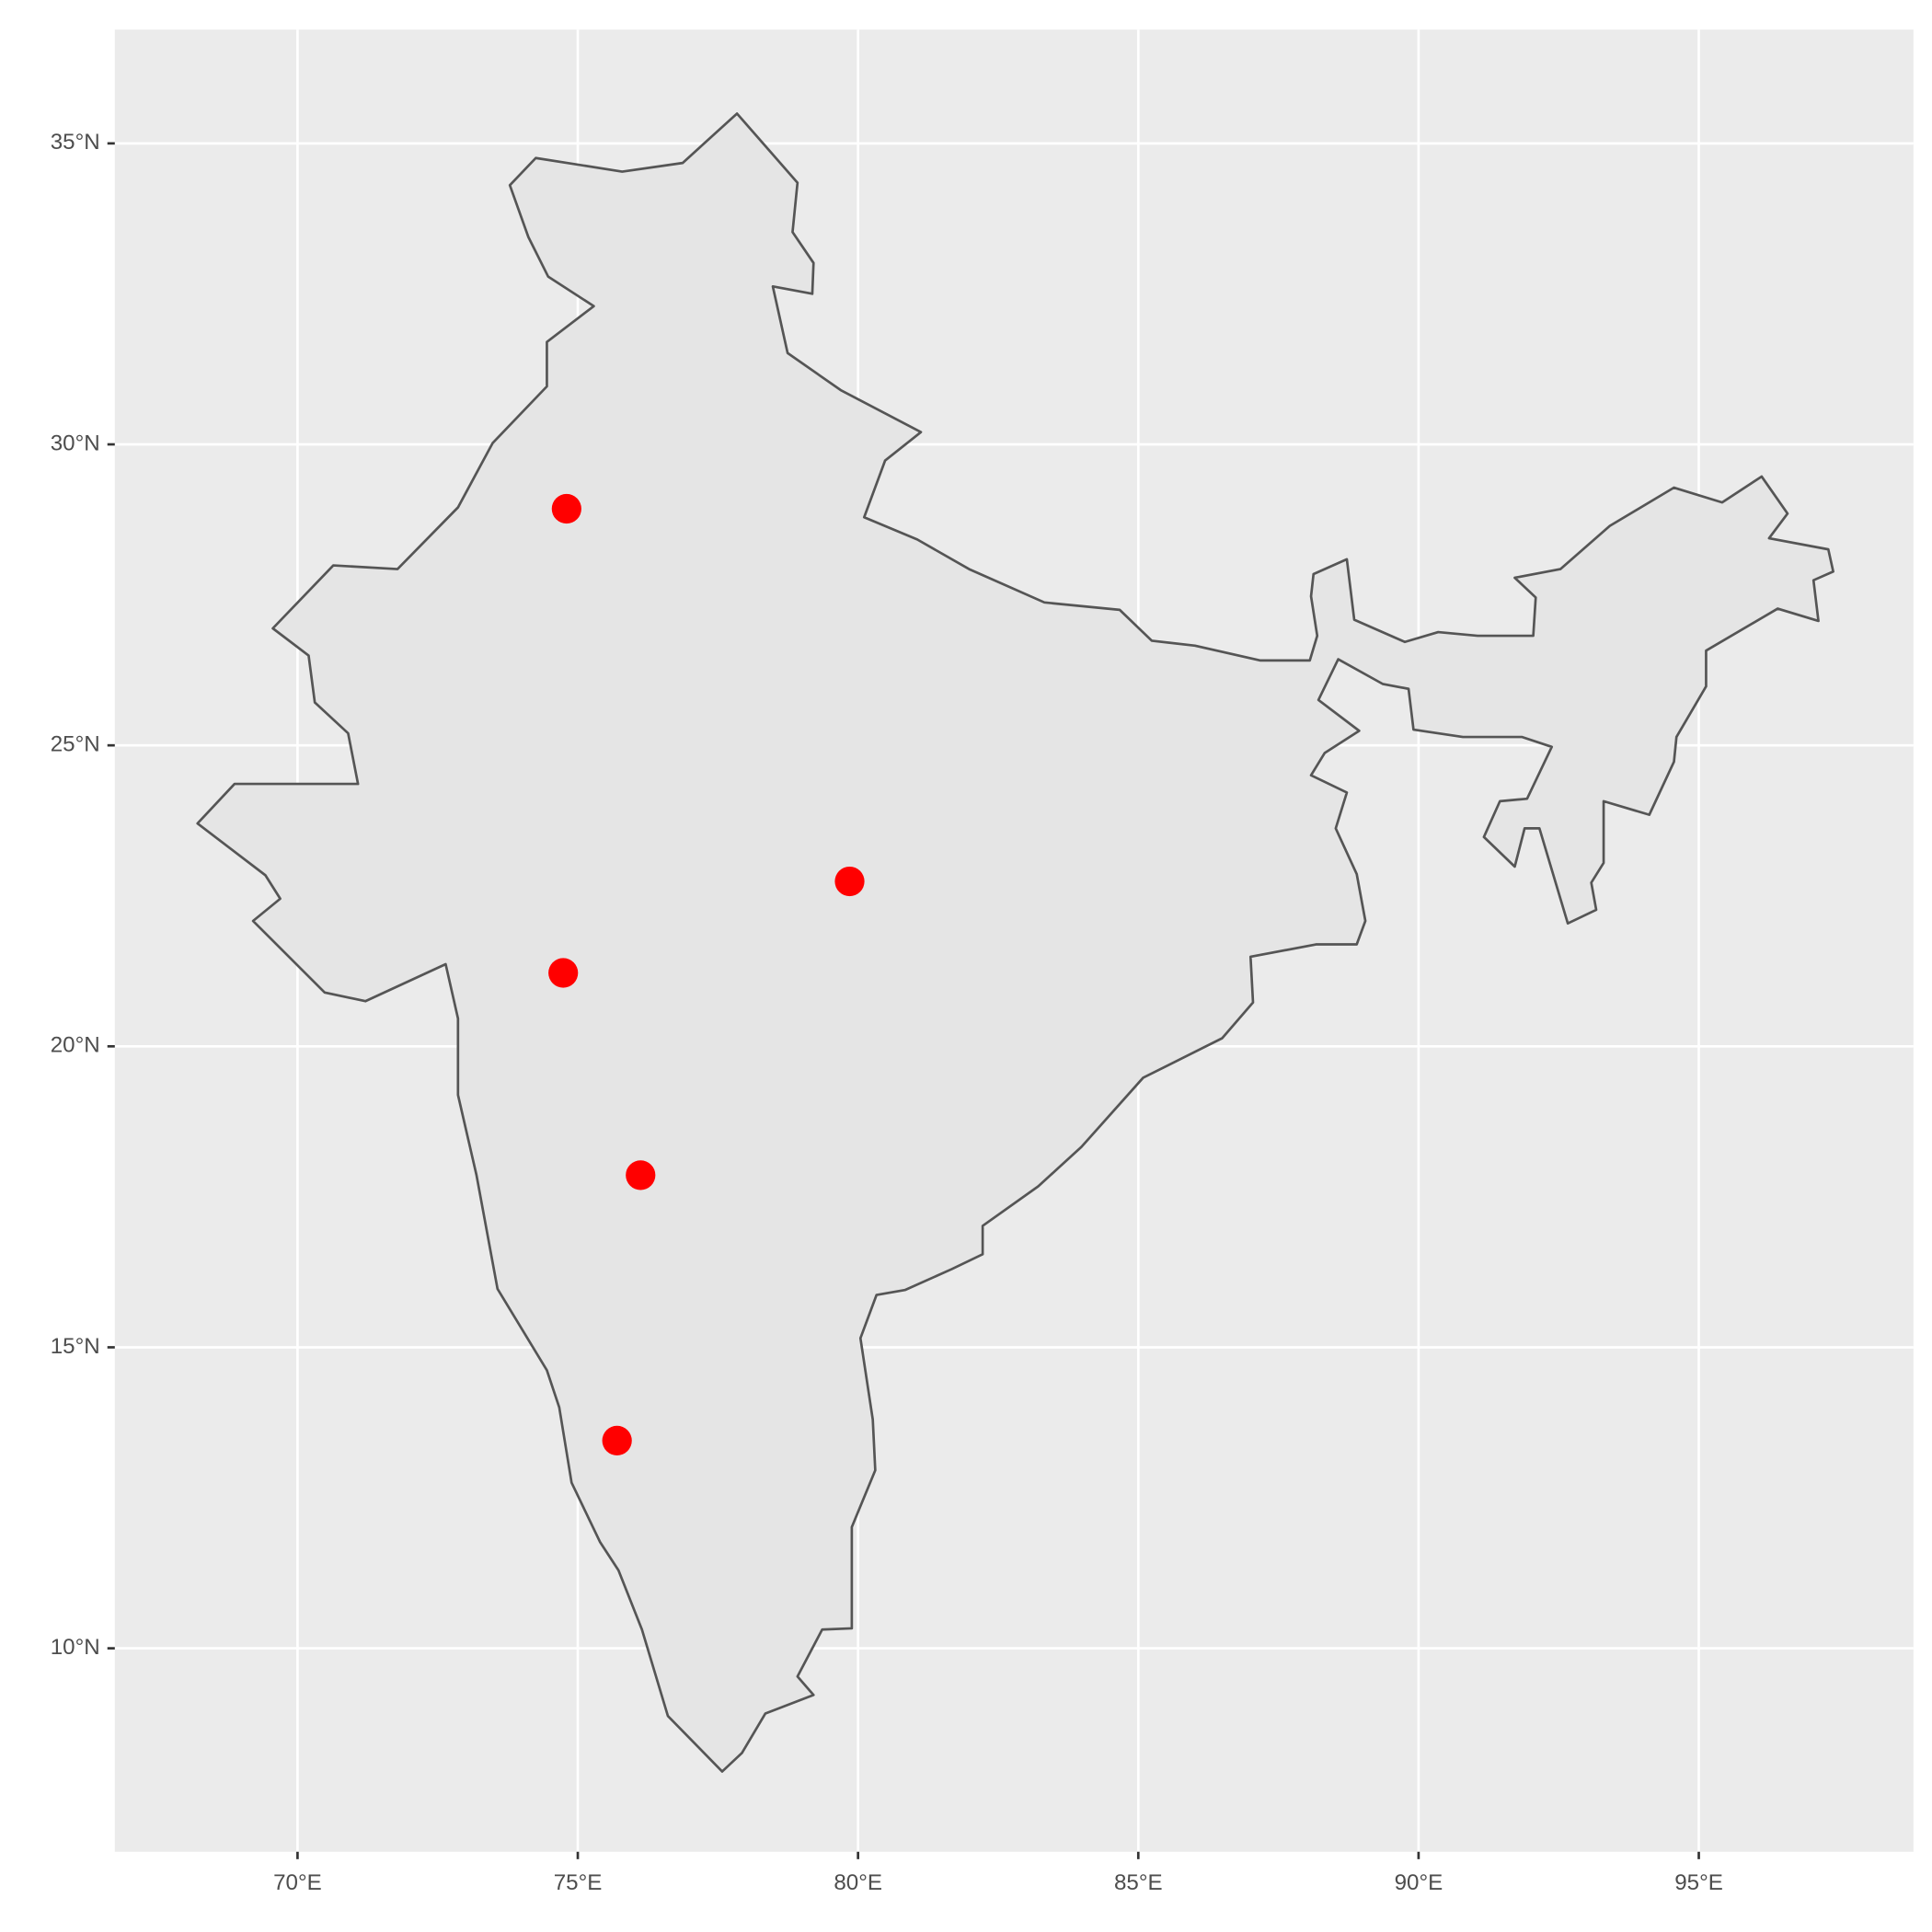 This screenshot has height=1932, width=1932. Describe the element at coordinates (1138, 1882) in the screenshot. I see `x-tick-label: 85°E` at that location.